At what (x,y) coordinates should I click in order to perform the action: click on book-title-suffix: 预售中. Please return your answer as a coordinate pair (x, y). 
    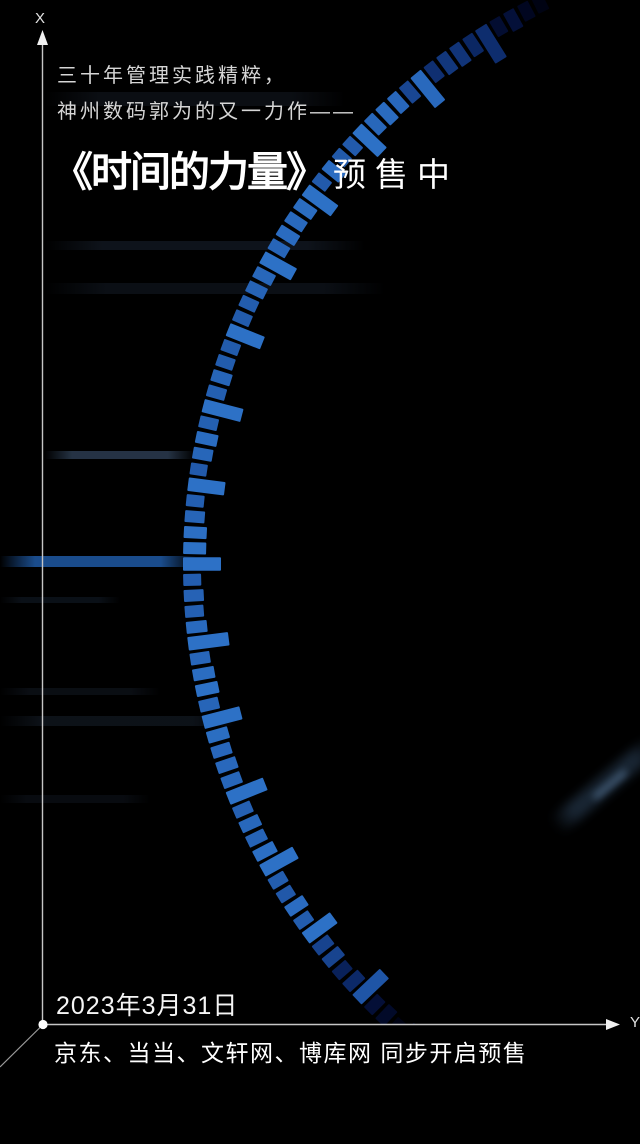
    Looking at the image, I should click on (396, 174).